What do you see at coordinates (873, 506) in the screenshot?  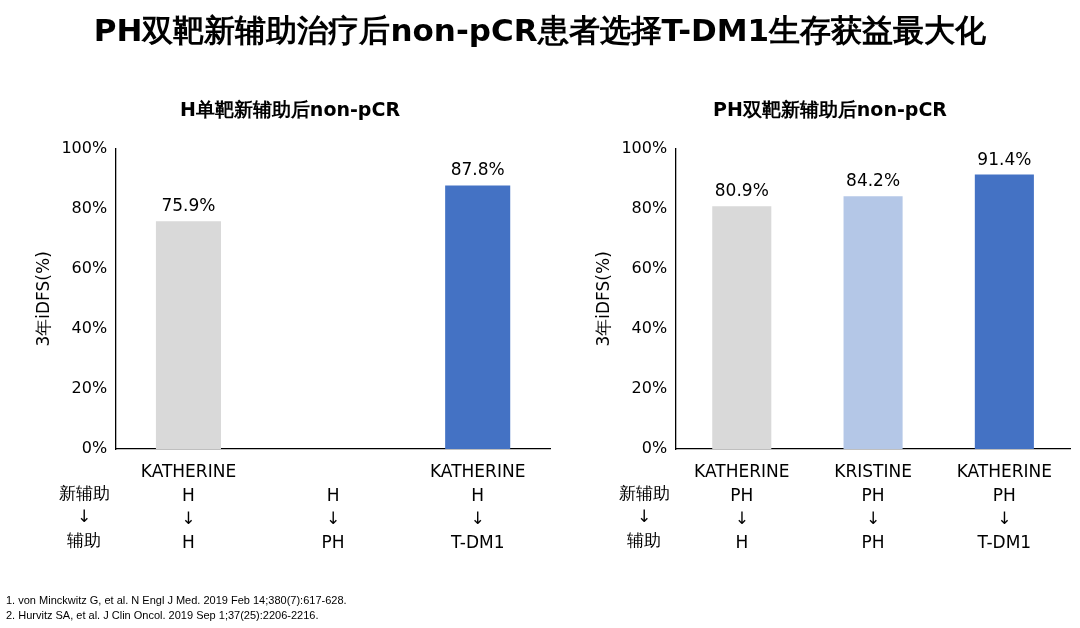 I see `x-tick-label: KRISTINE PH ↓ PH` at bounding box center [873, 506].